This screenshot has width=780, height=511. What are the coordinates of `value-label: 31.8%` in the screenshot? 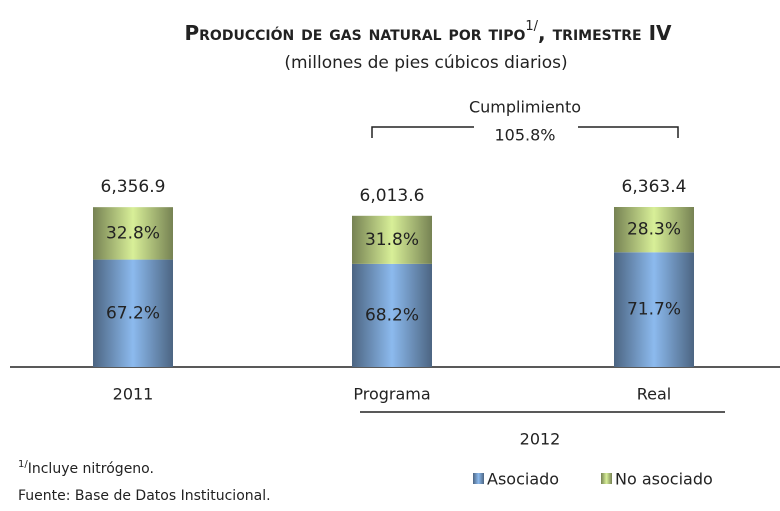 It's located at (392, 240).